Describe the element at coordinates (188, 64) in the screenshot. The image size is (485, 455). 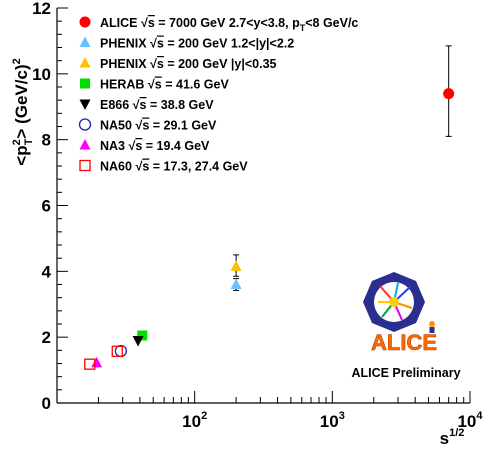
I see `legend-entry: PHENIX √s = 200 GeV |y|<0.35` at that location.